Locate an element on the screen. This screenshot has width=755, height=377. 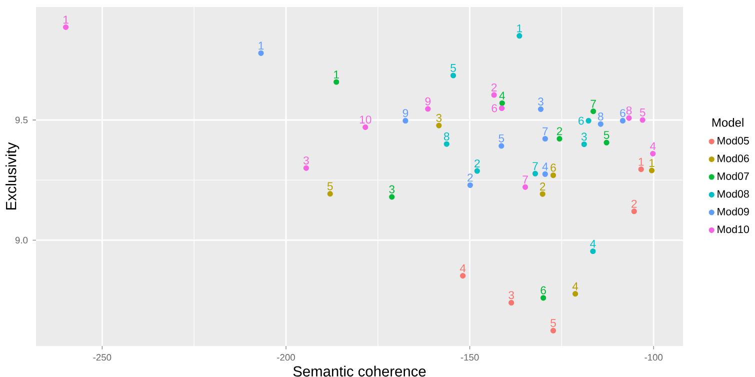
y-tick-label: 9.5 is located at coordinates (21, 120).